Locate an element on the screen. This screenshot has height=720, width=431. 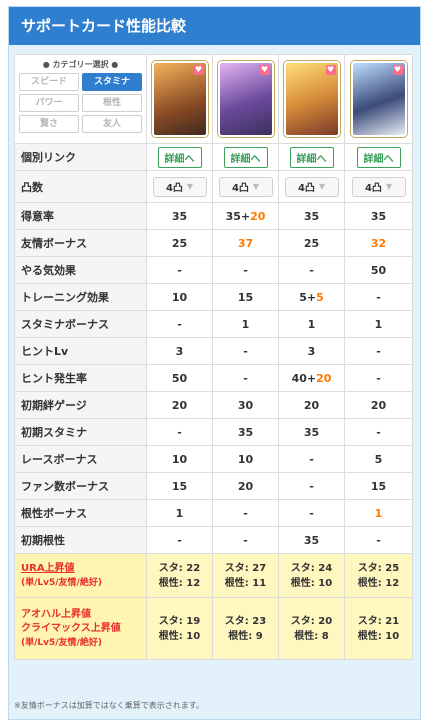
stat-base-value: 10 is located at coordinates (179, 297).